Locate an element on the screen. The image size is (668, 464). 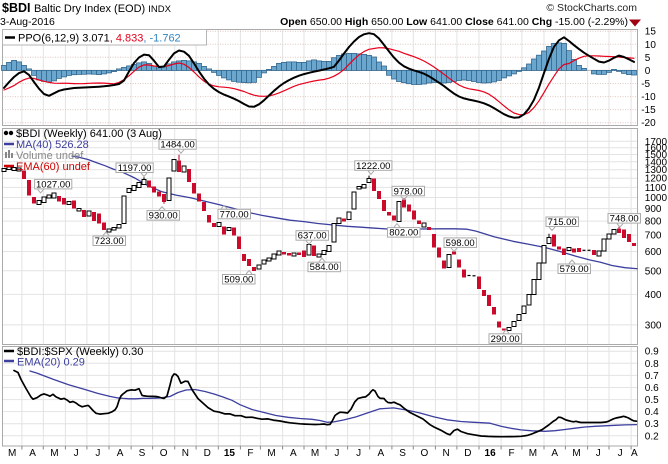
svg-text: 715.00 is located at coordinates (562, 222).